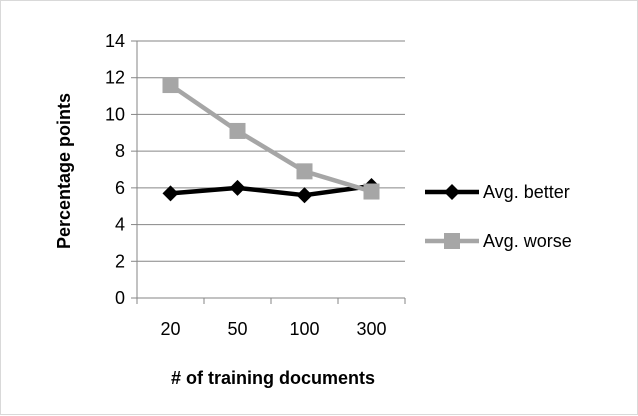 Image resolution: width=638 pixels, height=416 pixels. What do you see at coordinates (170, 329) in the screenshot?
I see `x-tick-label: 20` at bounding box center [170, 329].